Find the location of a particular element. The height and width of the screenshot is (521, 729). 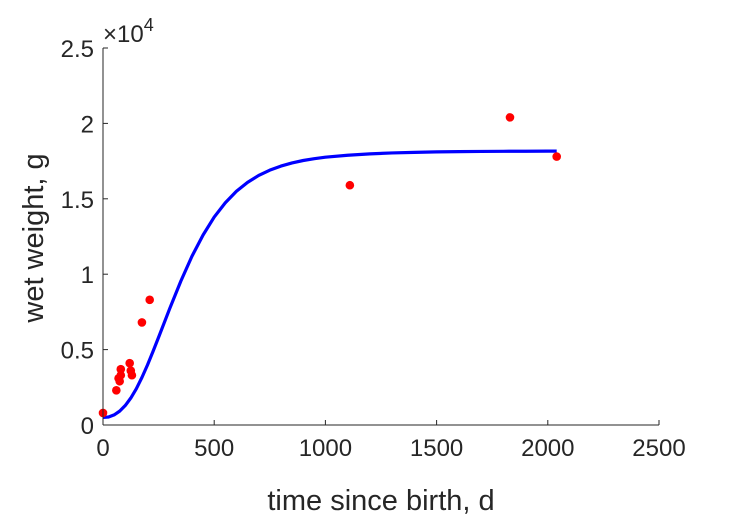

x-tick-label: 2500 is located at coordinates (658, 448).